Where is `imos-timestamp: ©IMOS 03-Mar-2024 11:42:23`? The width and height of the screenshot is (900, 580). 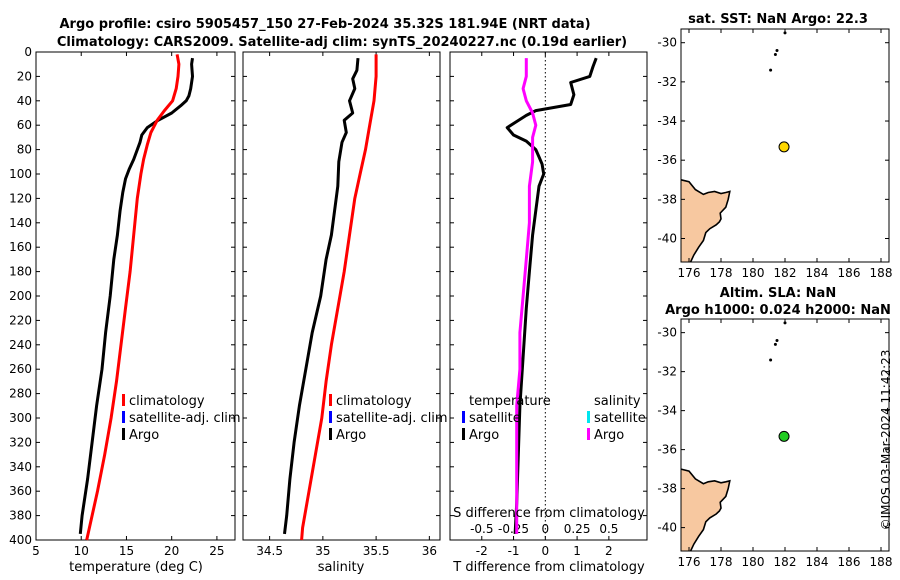
imos-timestamp: ©IMOS 03-Mar-2024 11:42:23 is located at coordinates (886, 440).